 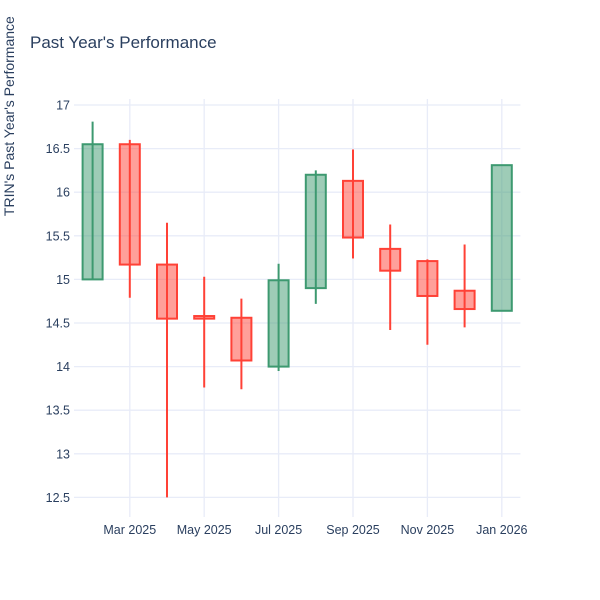 I want to click on candle-apr-2025, so click(x=167, y=360).